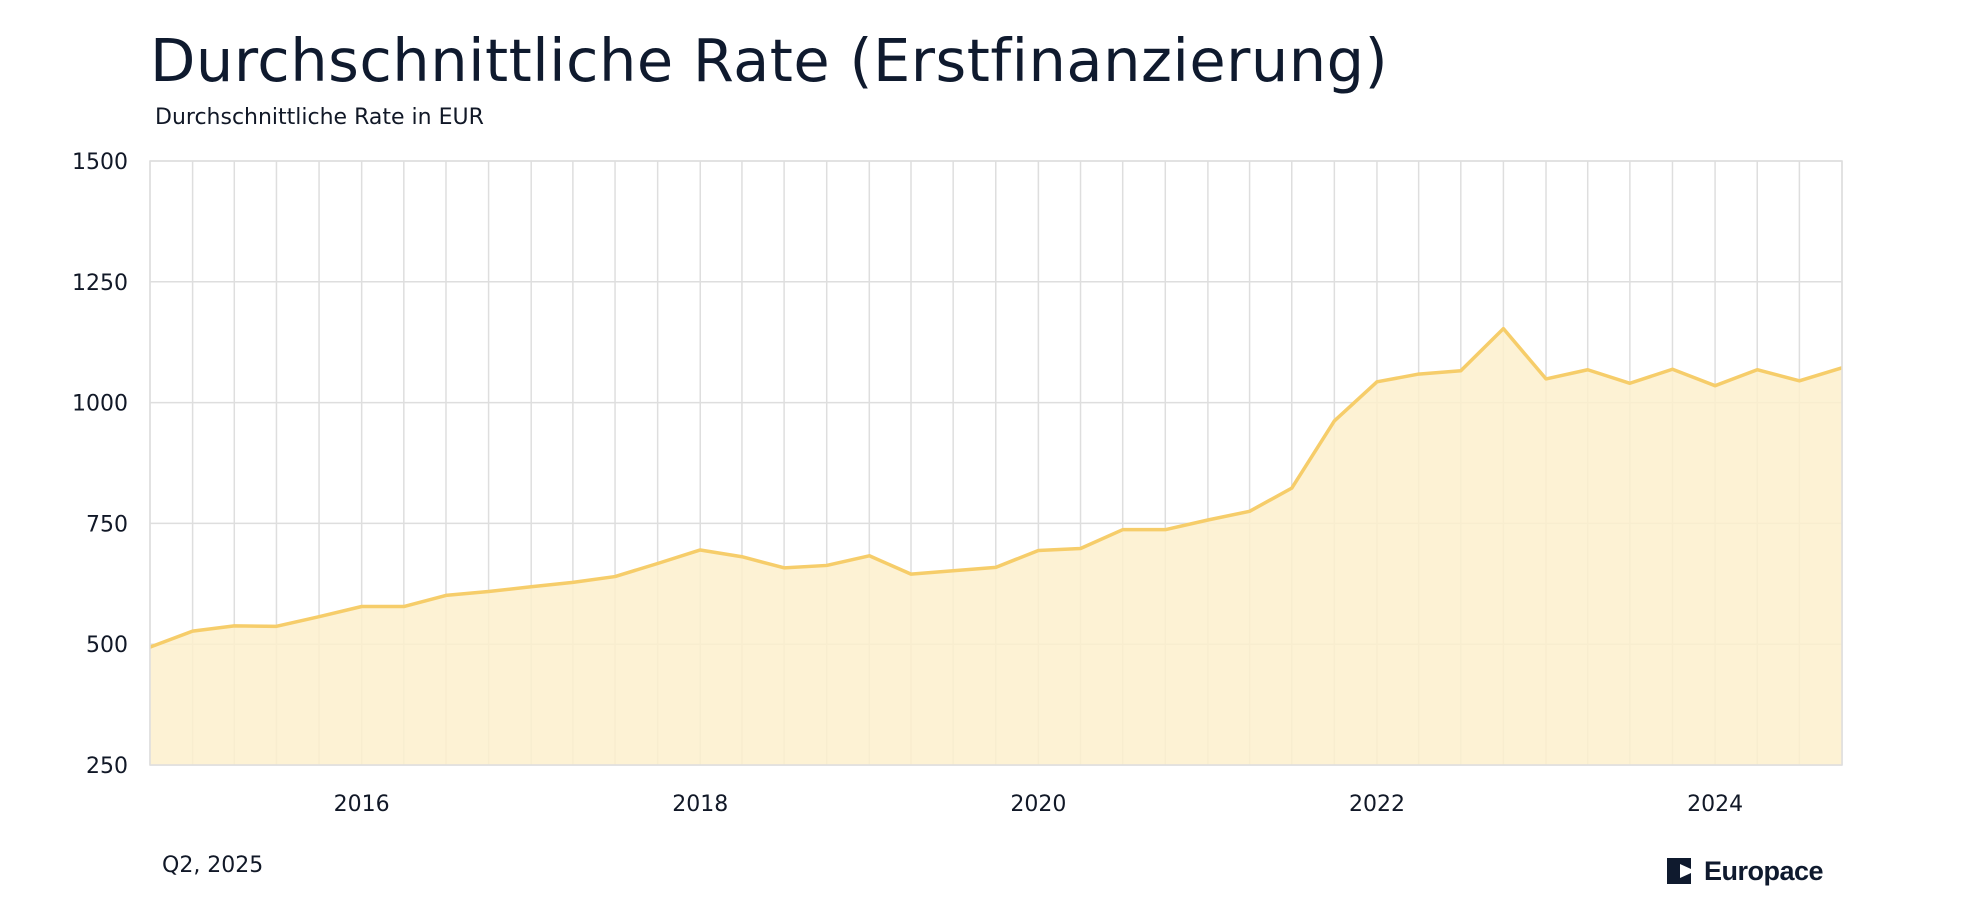  What do you see at coordinates (319, 117) in the screenshot?
I see `chart-subtitle: Durchschnittliche Rate in EUR` at bounding box center [319, 117].